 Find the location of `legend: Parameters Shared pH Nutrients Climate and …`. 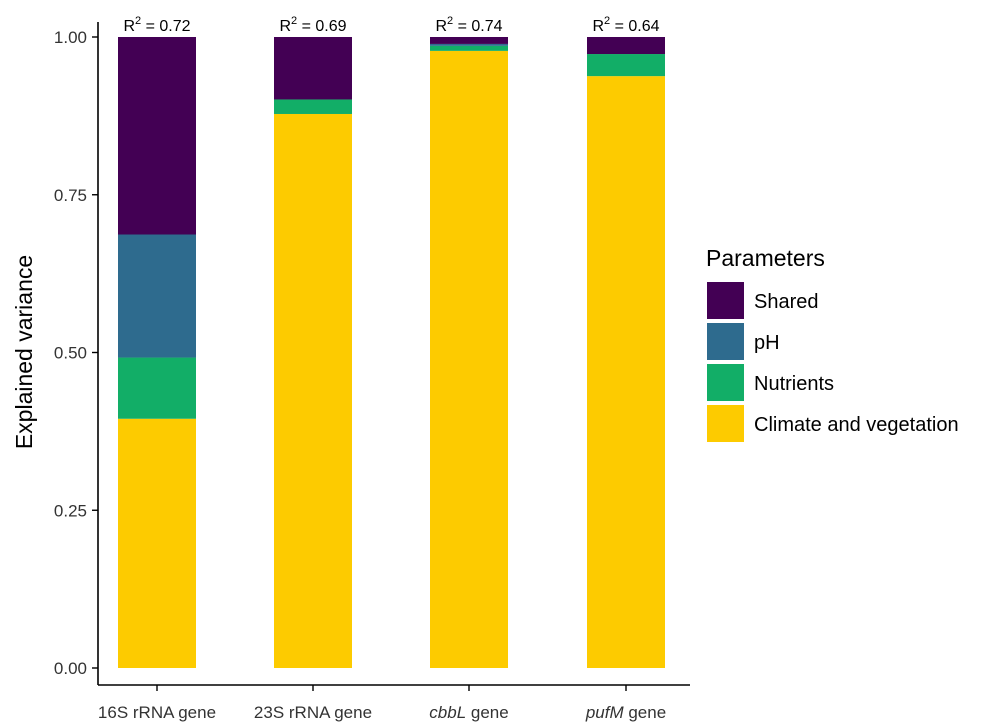

legend: Parameters Shared pH Nutrients Climate and … is located at coordinates (832, 343).